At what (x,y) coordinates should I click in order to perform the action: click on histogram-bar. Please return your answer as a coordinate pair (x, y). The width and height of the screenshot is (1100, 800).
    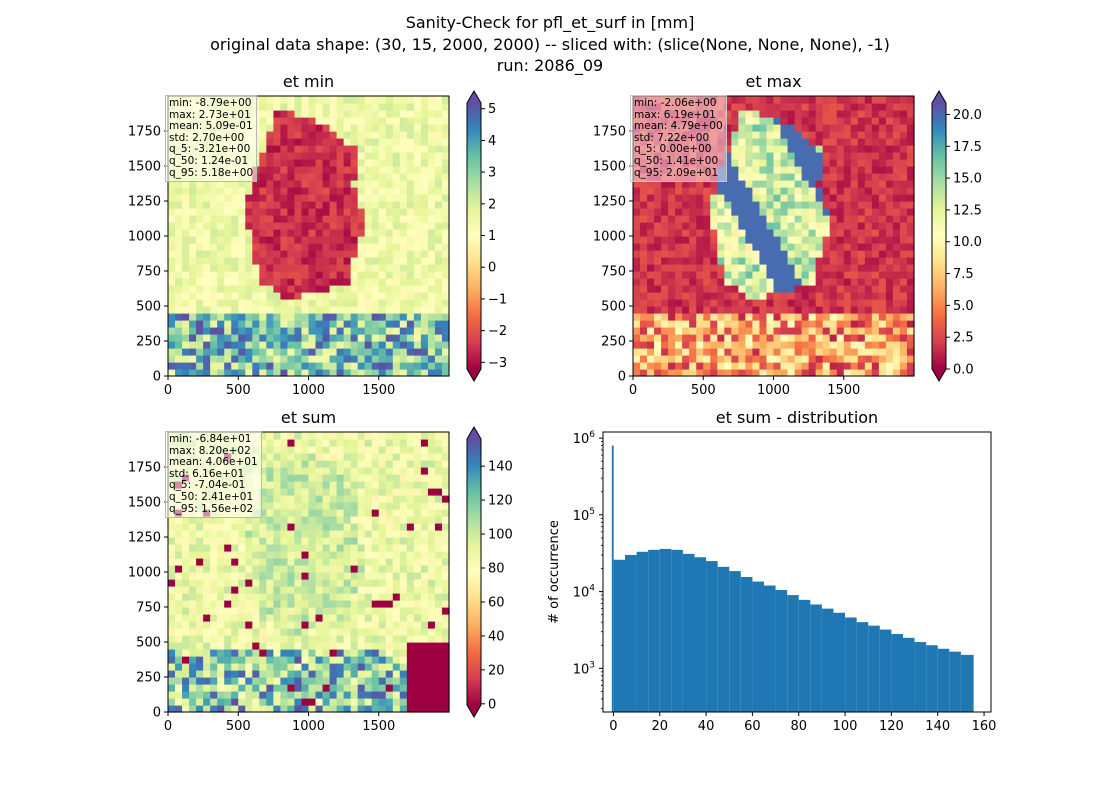
    Looking at the image, I should click on (677, 630).